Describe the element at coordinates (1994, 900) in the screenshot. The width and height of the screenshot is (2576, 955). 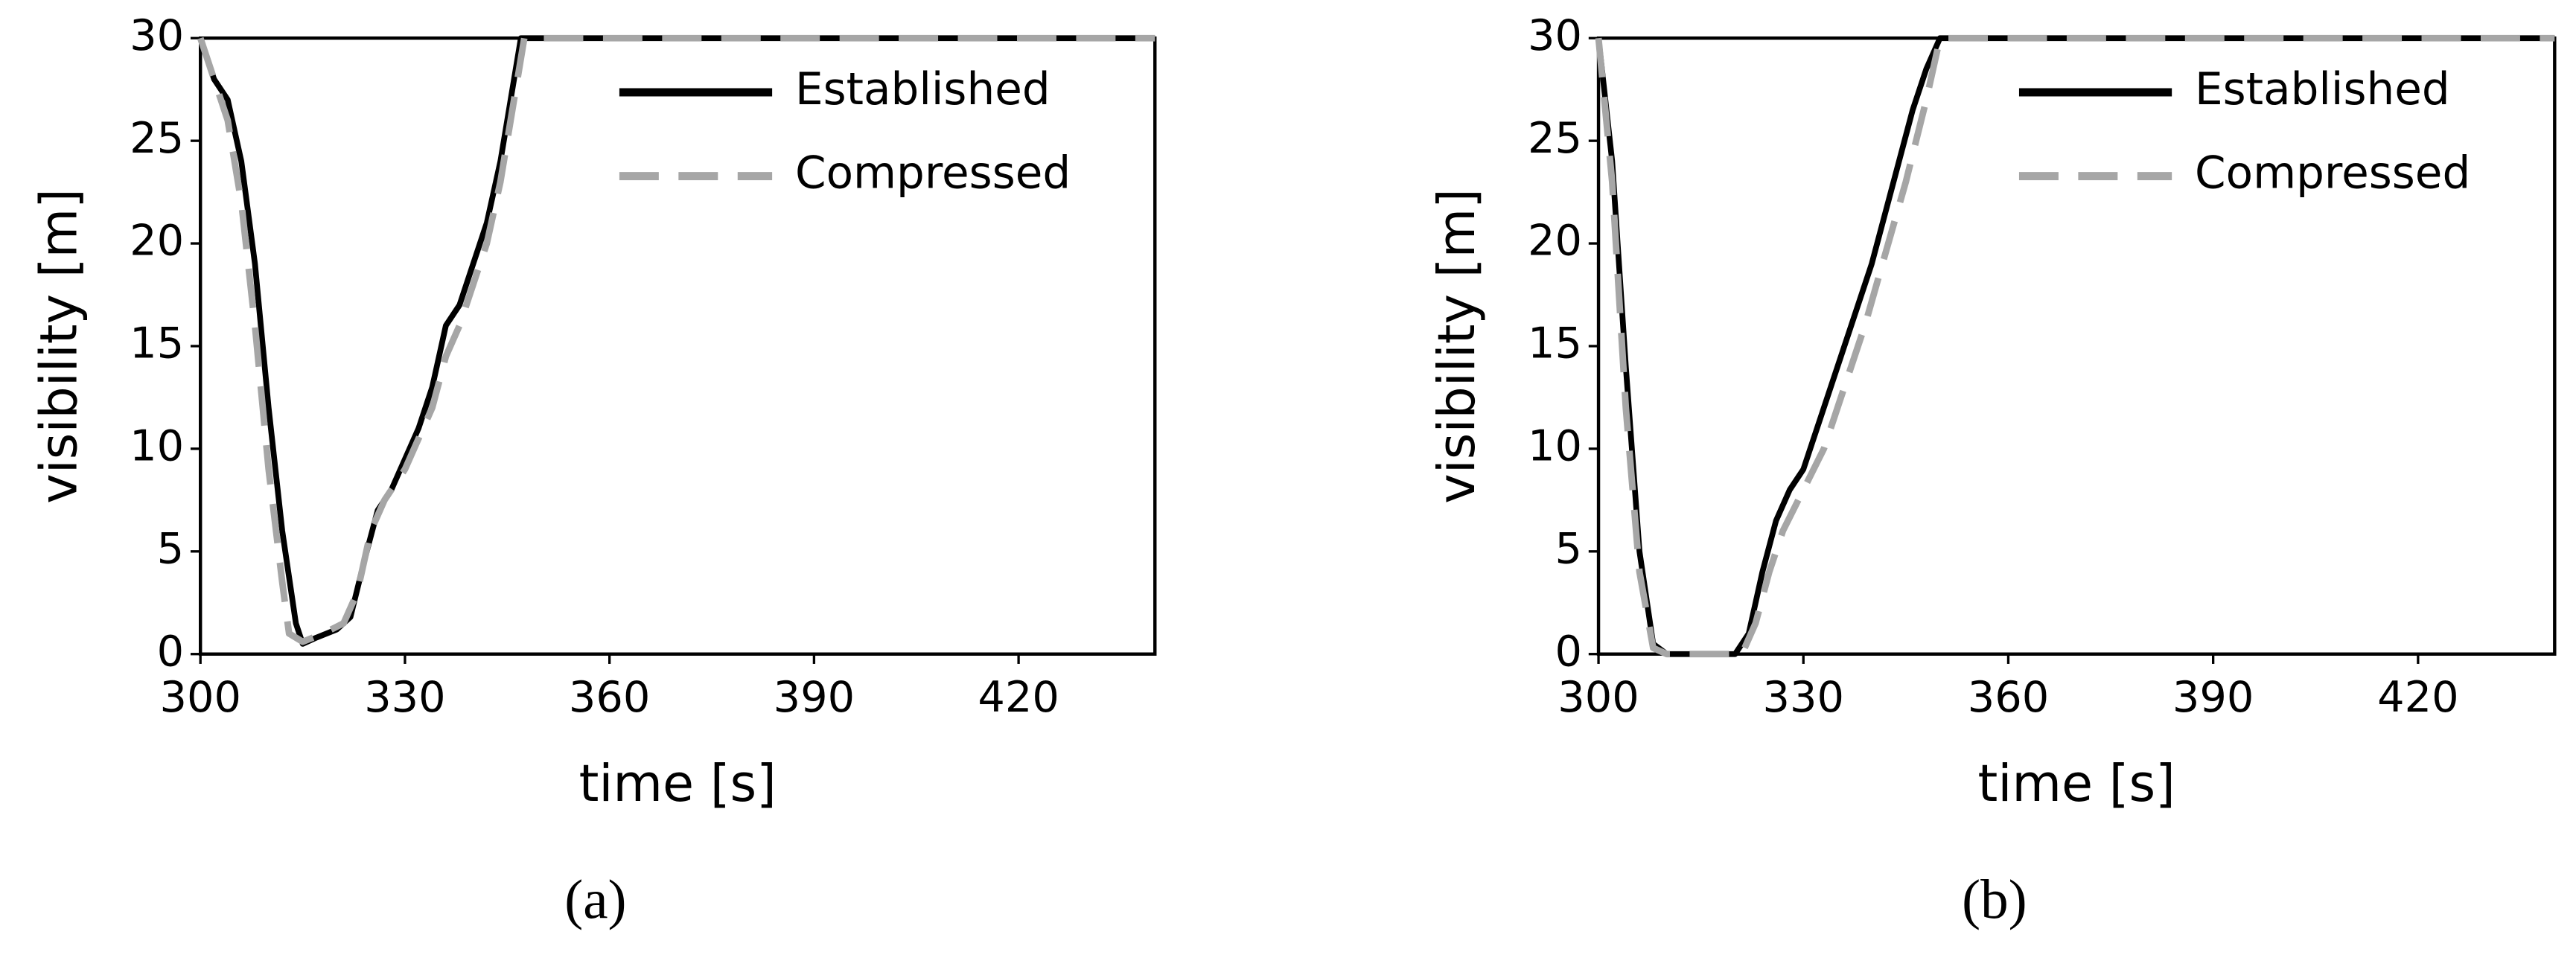
I see `panel-label: (b)` at that location.